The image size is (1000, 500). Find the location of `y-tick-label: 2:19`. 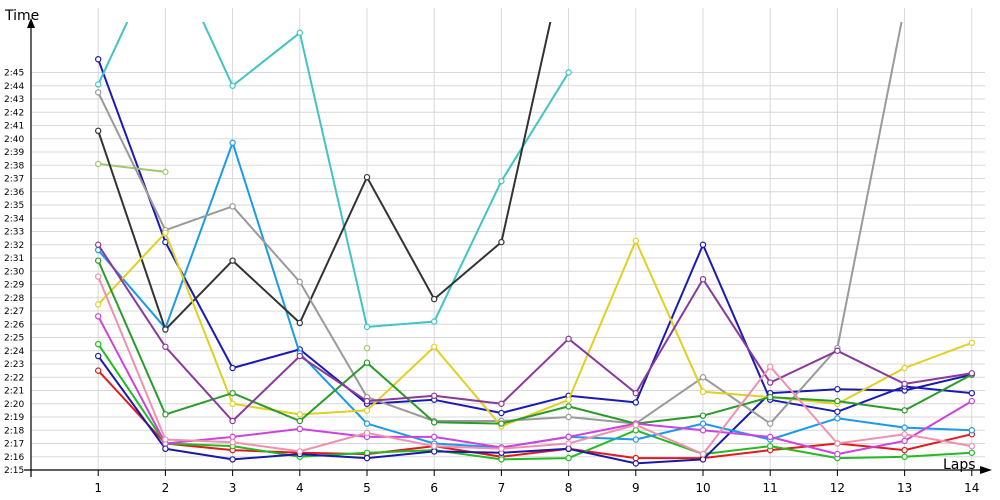

y-tick-label: 2:19 is located at coordinates (14, 418).